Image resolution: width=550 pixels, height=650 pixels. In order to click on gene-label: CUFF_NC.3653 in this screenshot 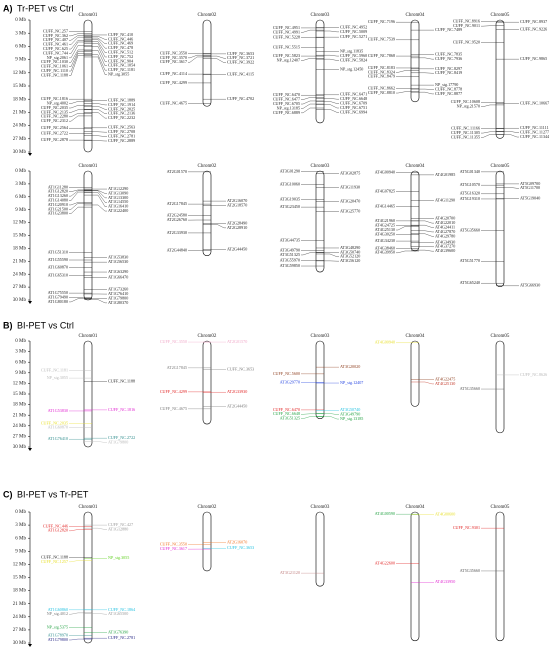, I will do `click(240, 547)`.